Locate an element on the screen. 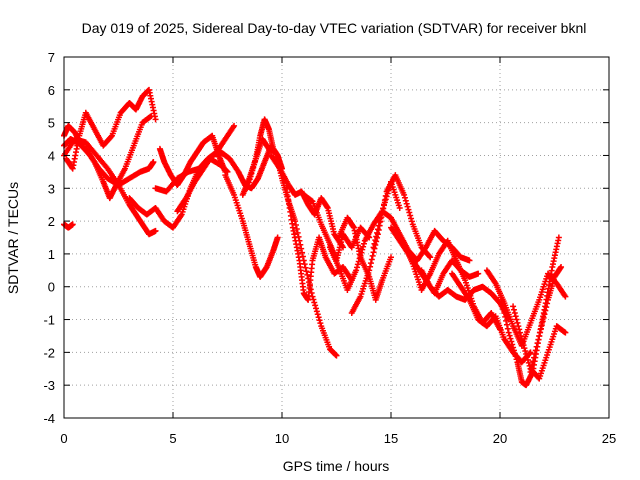 The image size is (640, 480). y-tick-label: 0 is located at coordinates (51, 287).